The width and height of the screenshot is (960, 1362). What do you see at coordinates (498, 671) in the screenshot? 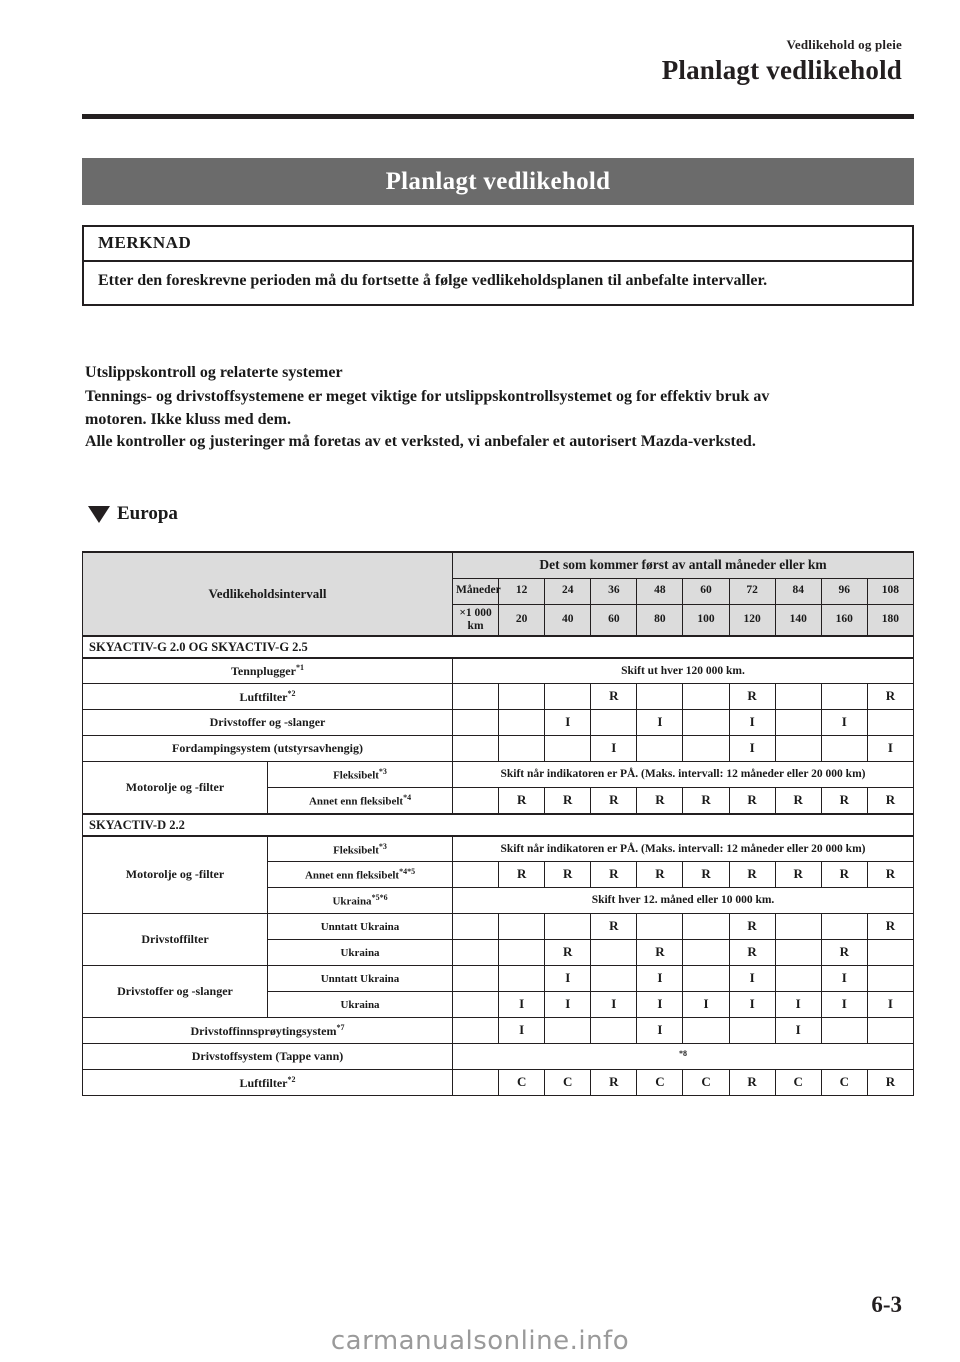
I see `table-row: Tennplugger*1 Skift ut hver 120 000 km.` at bounding box center [498, 671].